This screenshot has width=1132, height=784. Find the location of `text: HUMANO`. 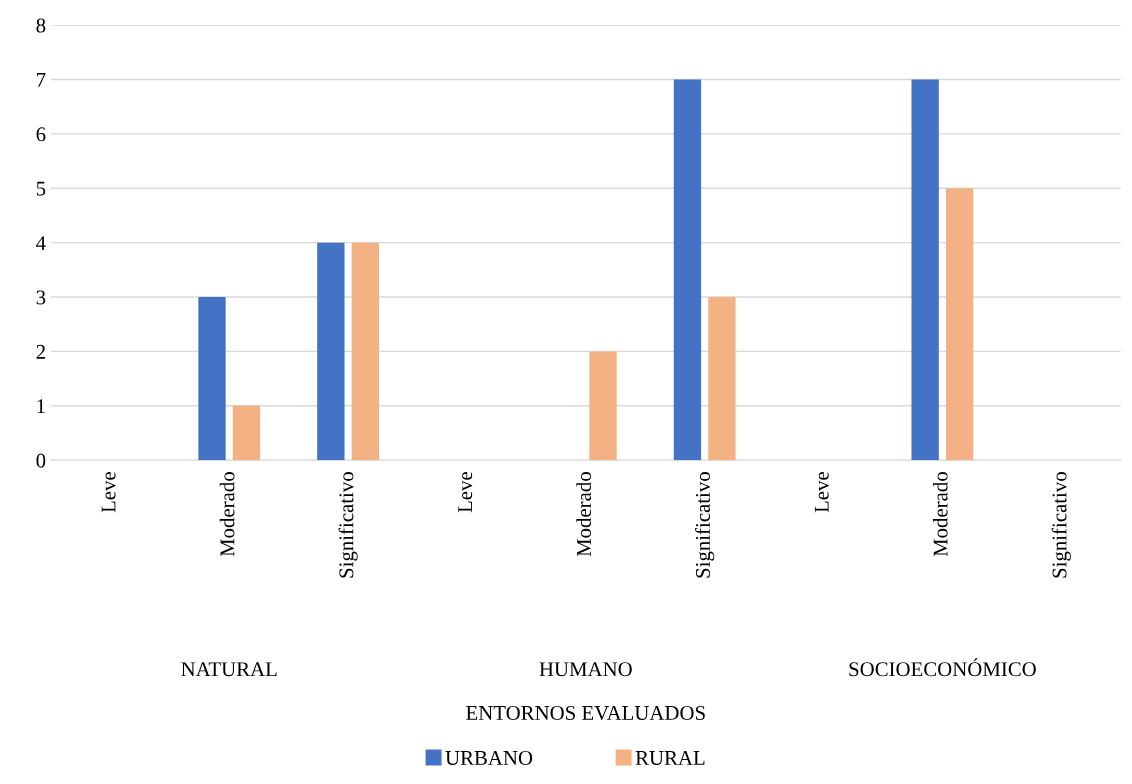

text: HUMANO is located at coordinates (585, 669).